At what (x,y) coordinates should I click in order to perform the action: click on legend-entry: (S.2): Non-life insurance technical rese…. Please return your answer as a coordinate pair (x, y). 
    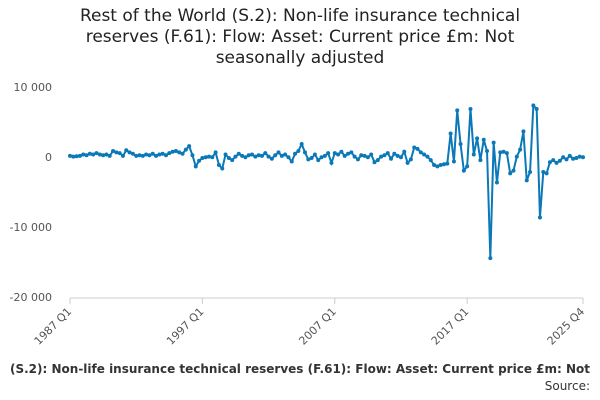
    Looking at the image, I should click on (300, 369).